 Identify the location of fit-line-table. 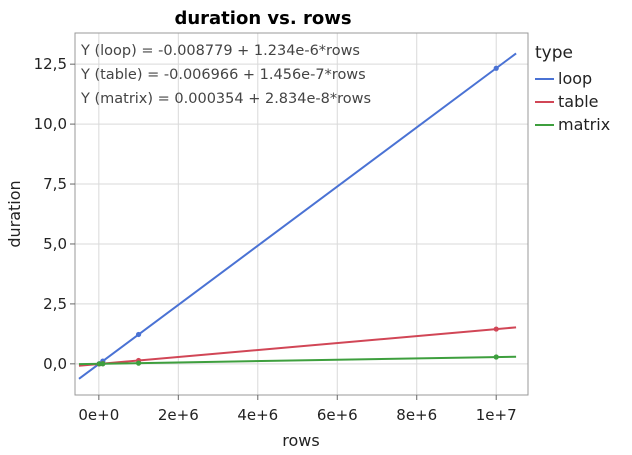
(297, 346).